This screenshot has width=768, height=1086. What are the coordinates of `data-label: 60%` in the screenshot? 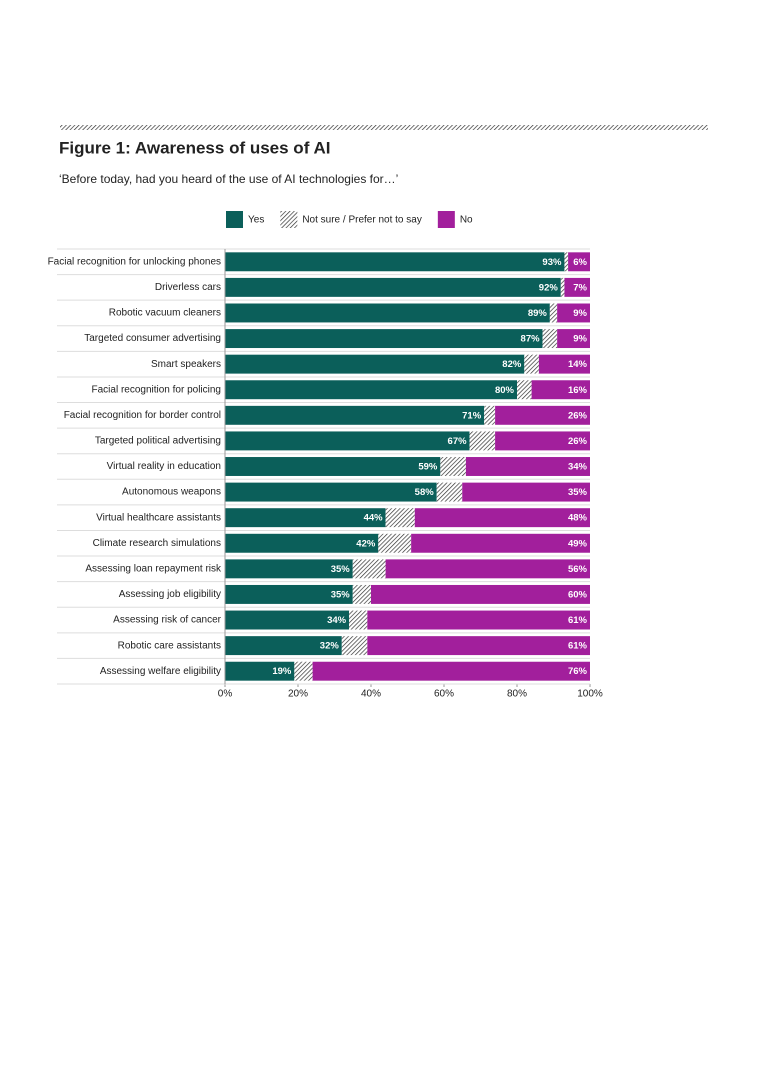 It's located at (578, 594).